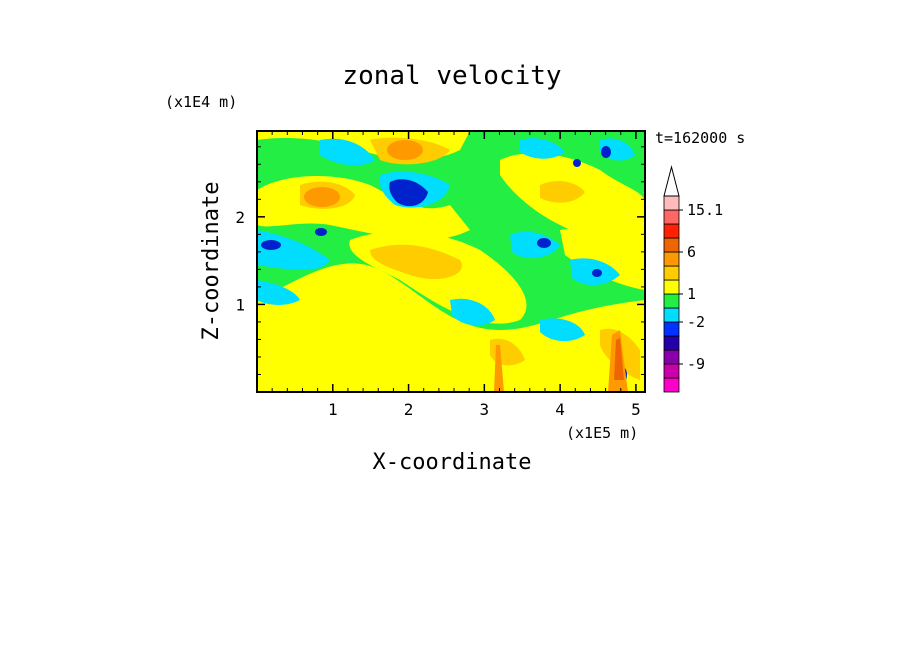 The image size is (904, 654). Describe the element at coordinates (602, 433) in the screenshot. I see `x-scale-label: (x1E5 m)` at that location.